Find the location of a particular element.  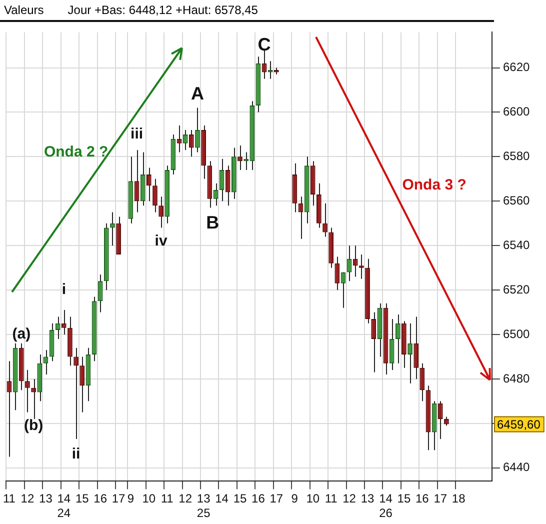

y-tick-label: 6540 is located at coordinates (516, 245).